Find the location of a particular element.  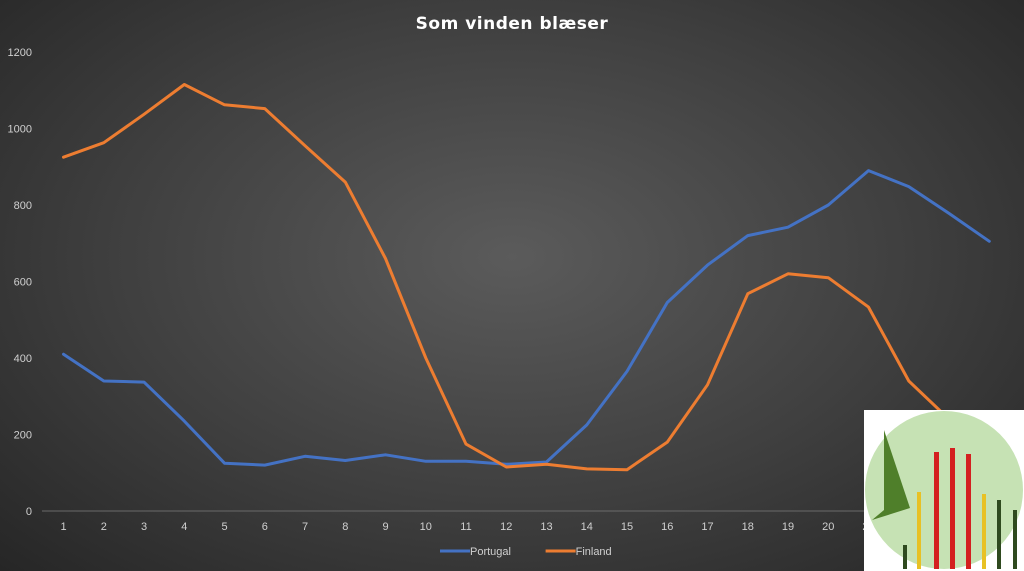

legend-item-portugal: Portugal is located at coordinates (475, 552).